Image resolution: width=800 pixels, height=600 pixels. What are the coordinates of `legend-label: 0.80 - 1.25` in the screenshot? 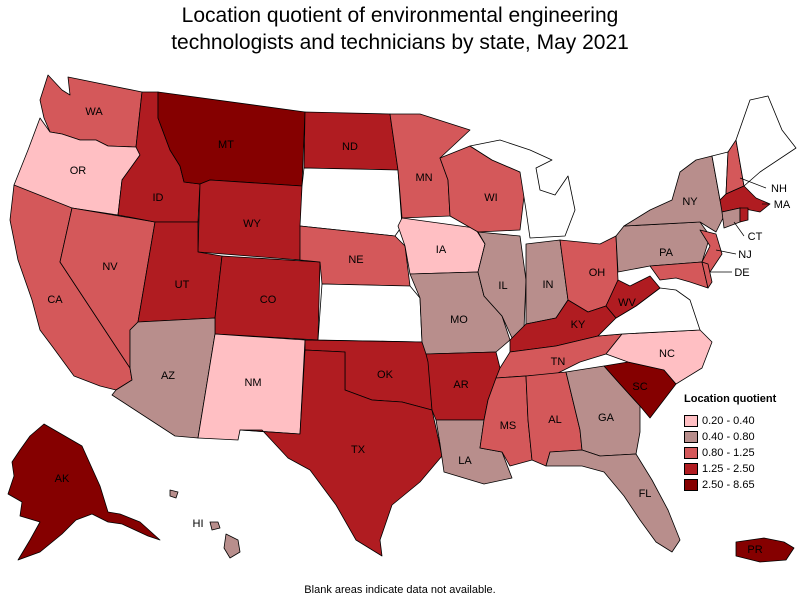 It's located at (728, 453).